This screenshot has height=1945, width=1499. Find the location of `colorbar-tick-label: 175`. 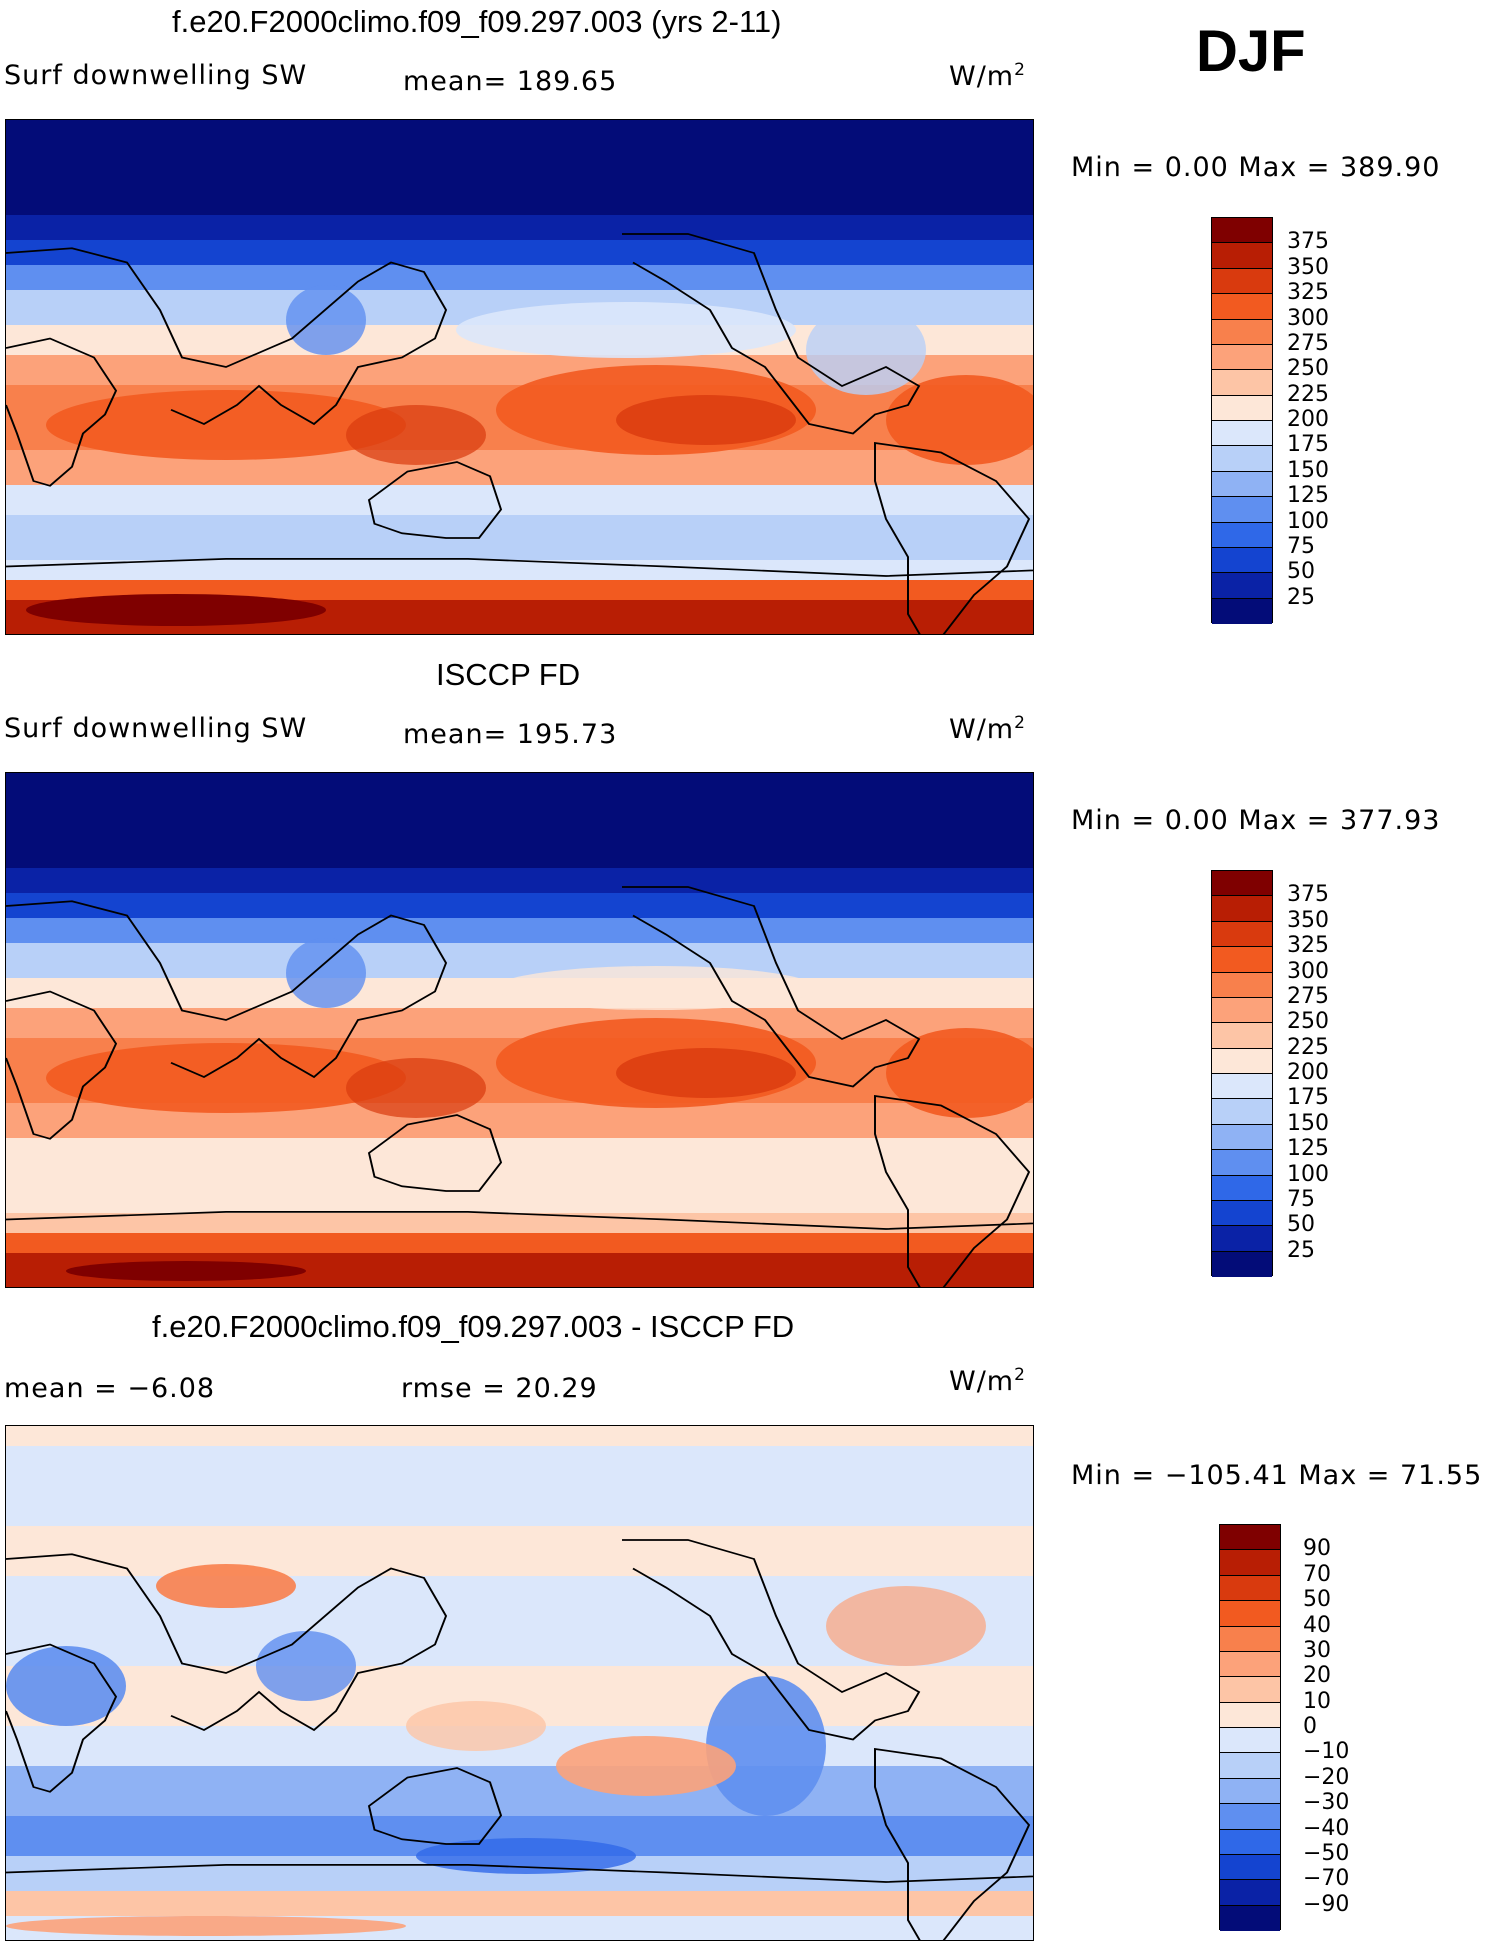

colorbar-tick-label: 175 is located at coordinates (1308, 445).